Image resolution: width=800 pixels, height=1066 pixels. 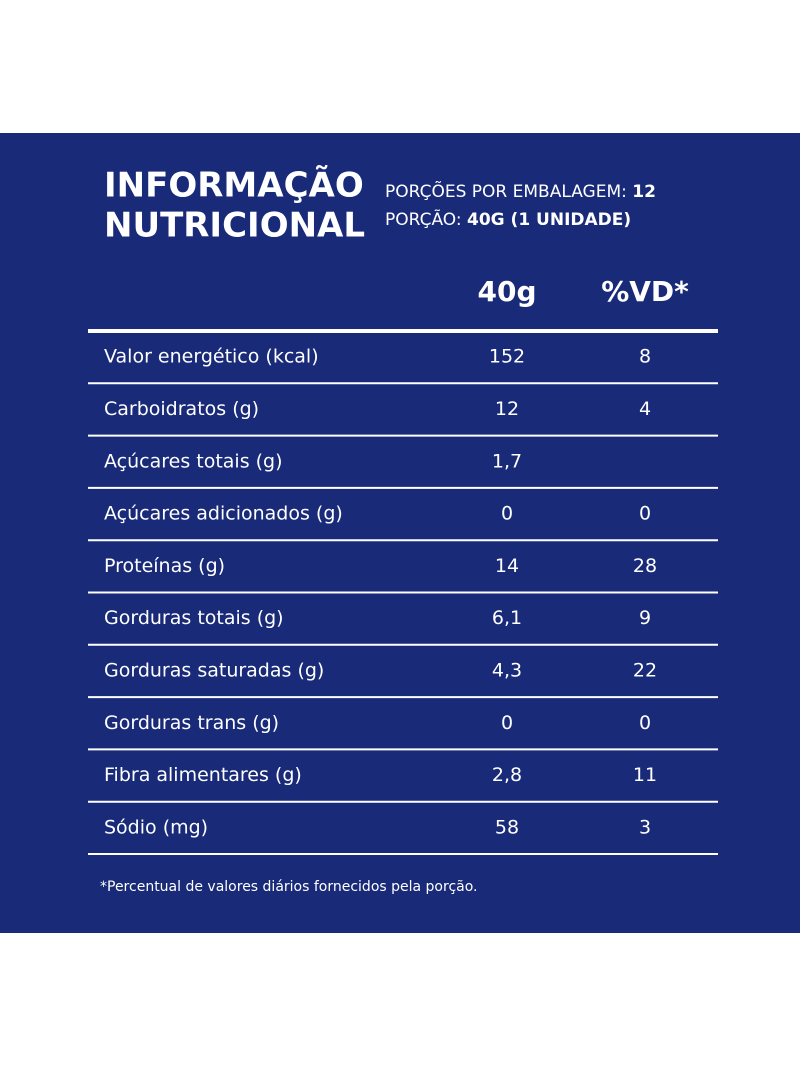 What do you see at coordinates (214, 670) in the screenshot?
I see `nutrient: Gorduras saturadas (g)` at bounding box center [214, 670].